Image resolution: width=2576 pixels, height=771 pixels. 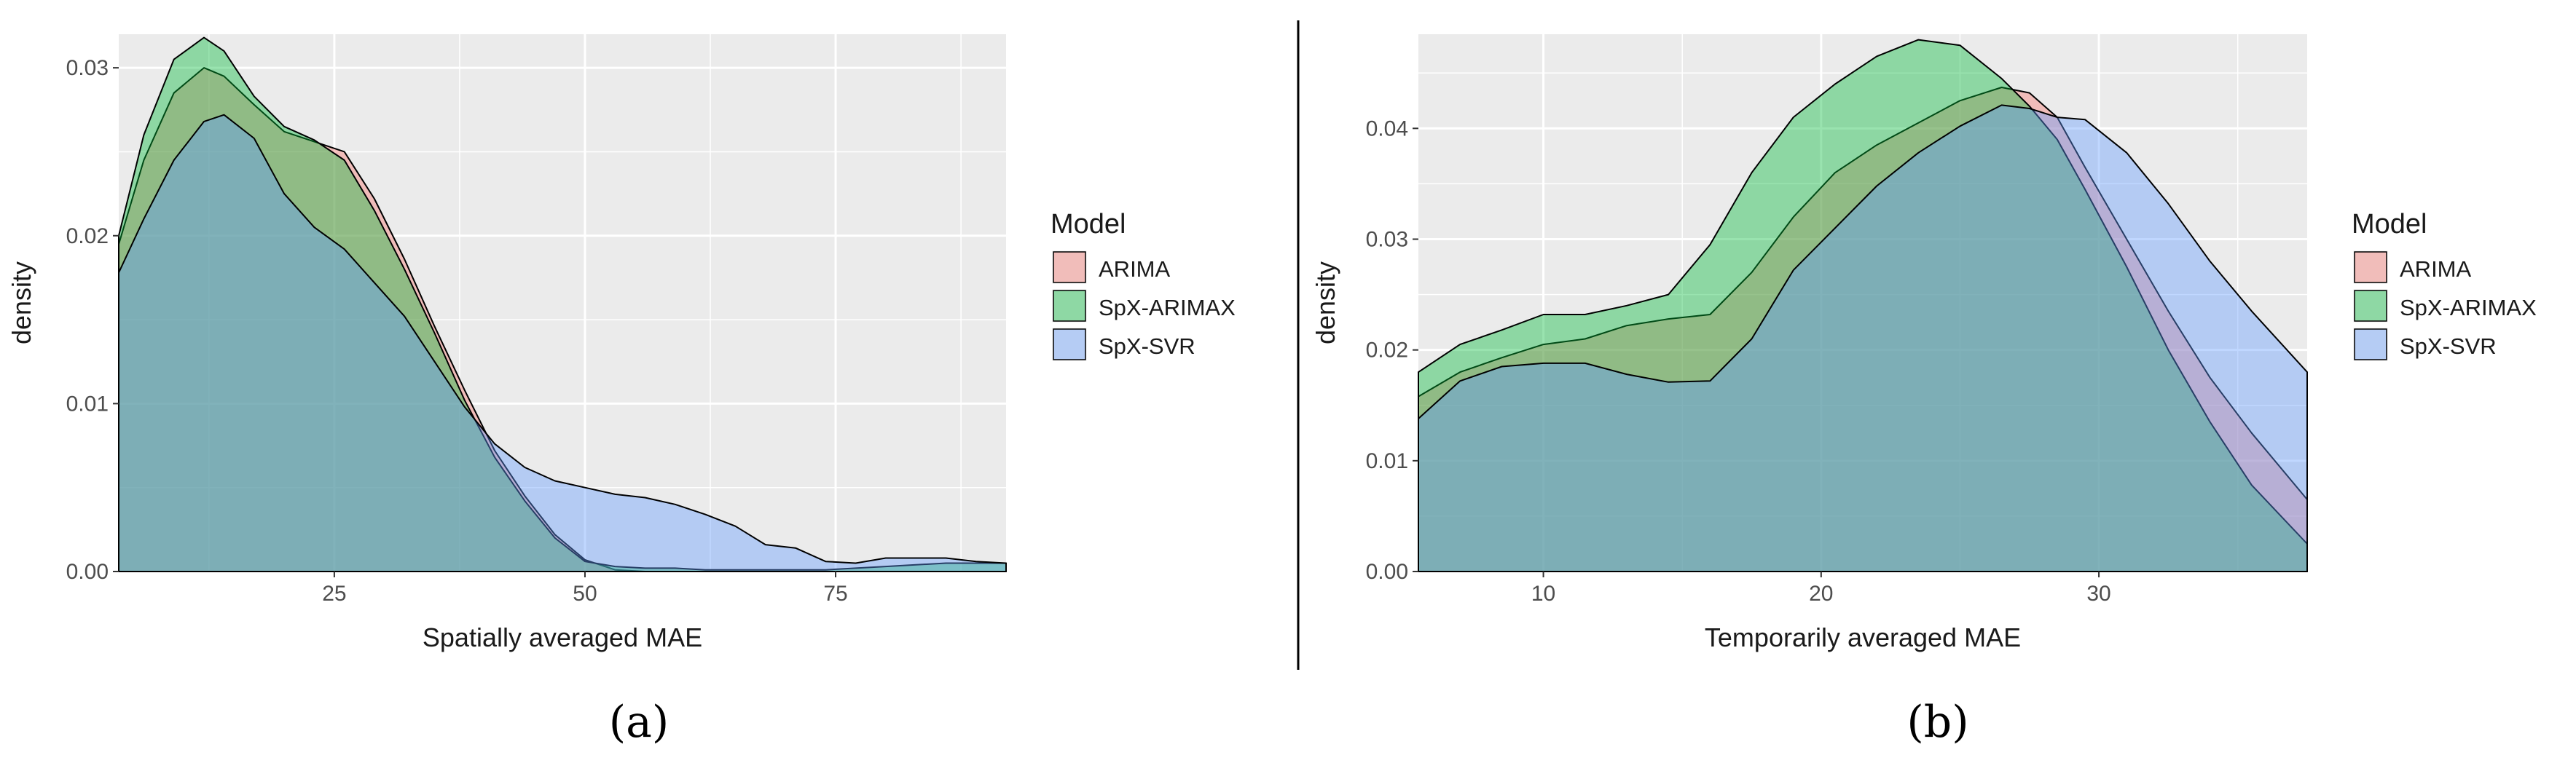 What do you see at coordinates (1387, 351) in the screenshot?
I see `panel-b-y-tick-label: 0.02` at bounding box center [1387, 351].